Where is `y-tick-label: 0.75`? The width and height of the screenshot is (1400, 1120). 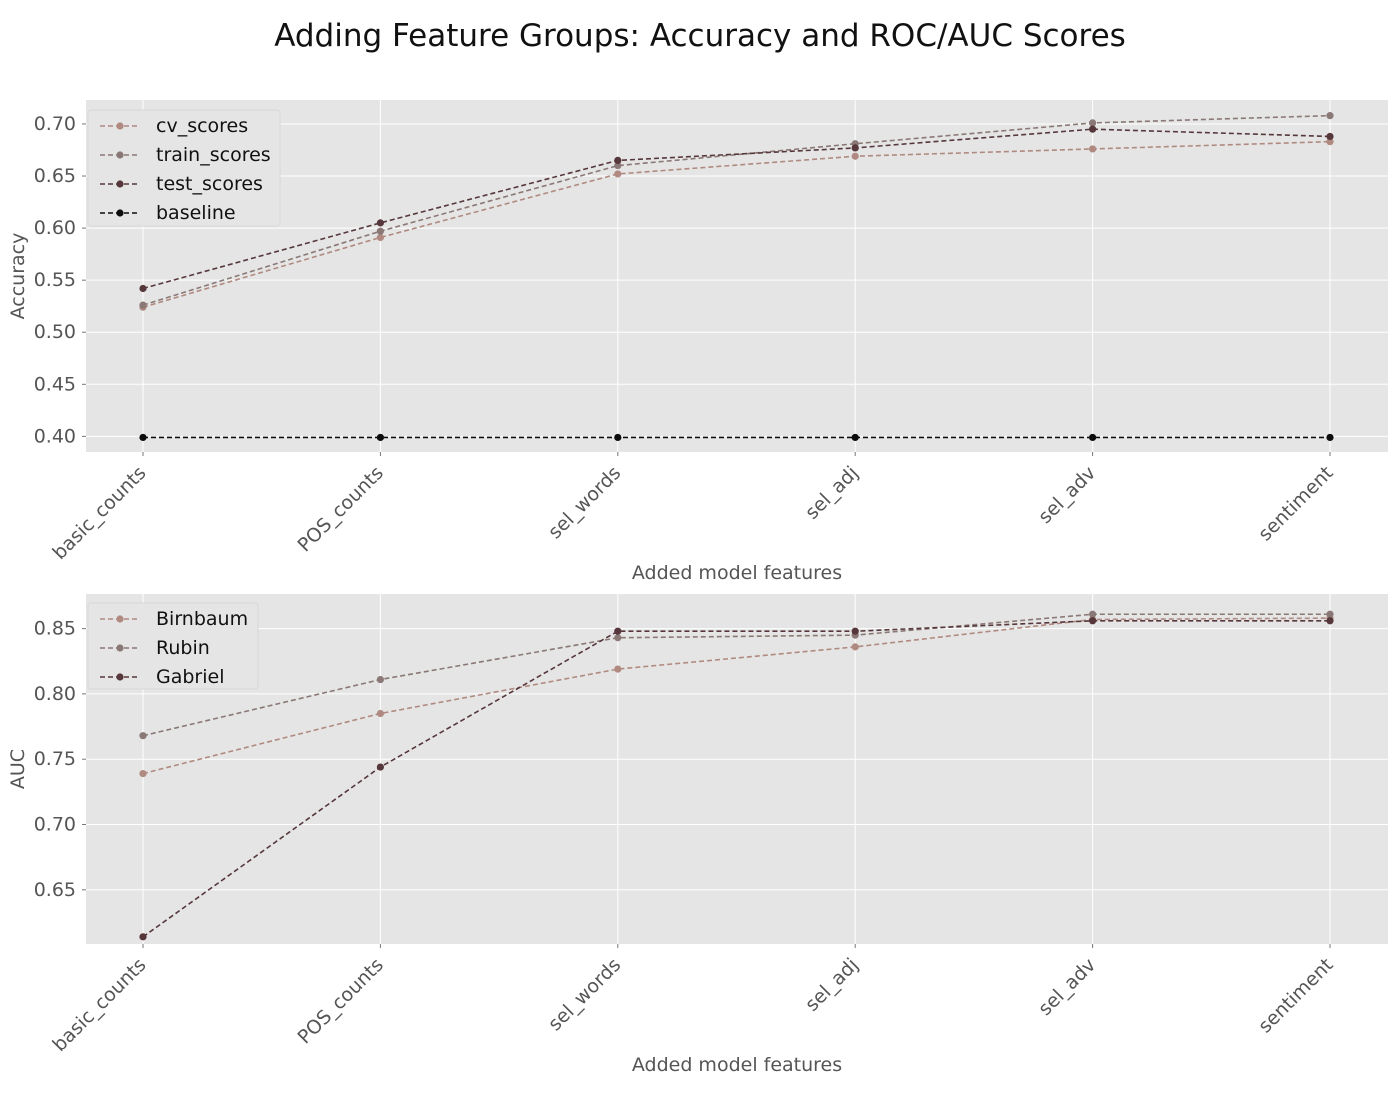 y-tick-label: 0.75 is located at coordinates (55, 759).